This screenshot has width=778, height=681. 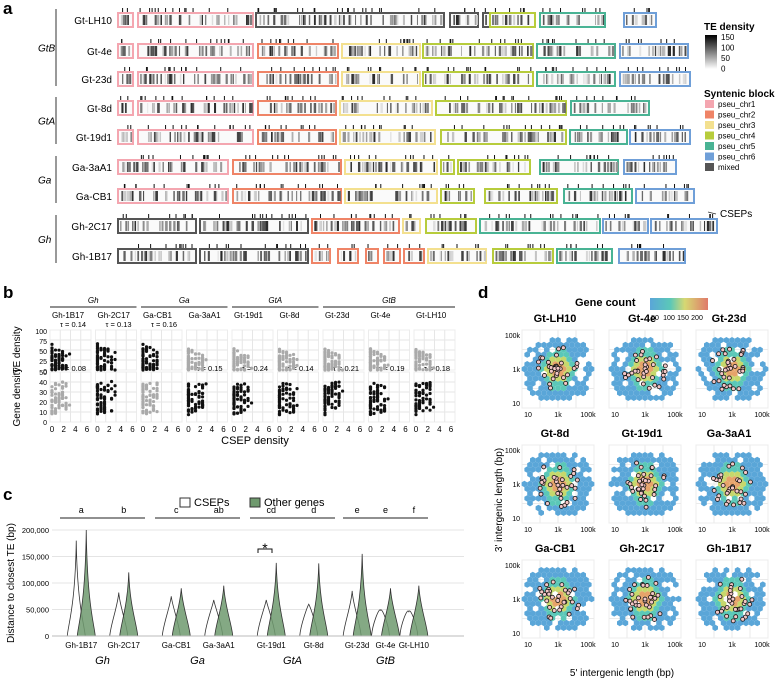 I want to click on x-tick-label: 10, so click(x=615, y=645).